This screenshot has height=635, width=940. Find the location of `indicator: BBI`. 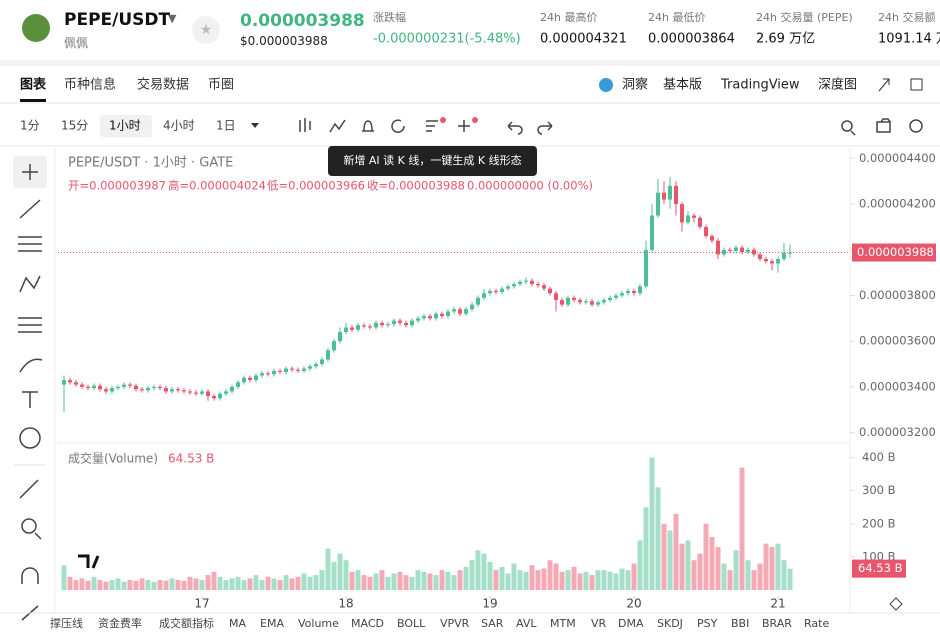

indicator: BBI is located at coordinates (740, 623).